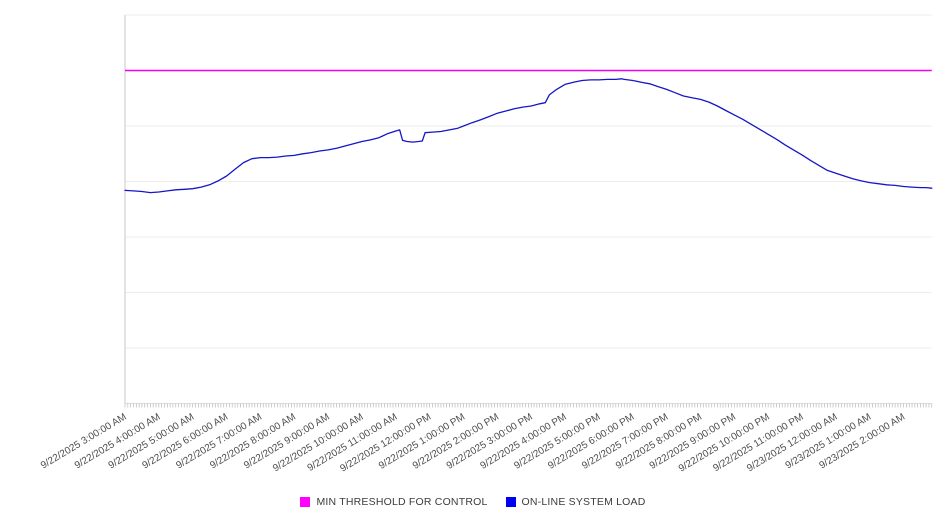 The height and width of the screenshot is (526, 946). I want to click on legend-swatch-load-icon, so click(510, 502).